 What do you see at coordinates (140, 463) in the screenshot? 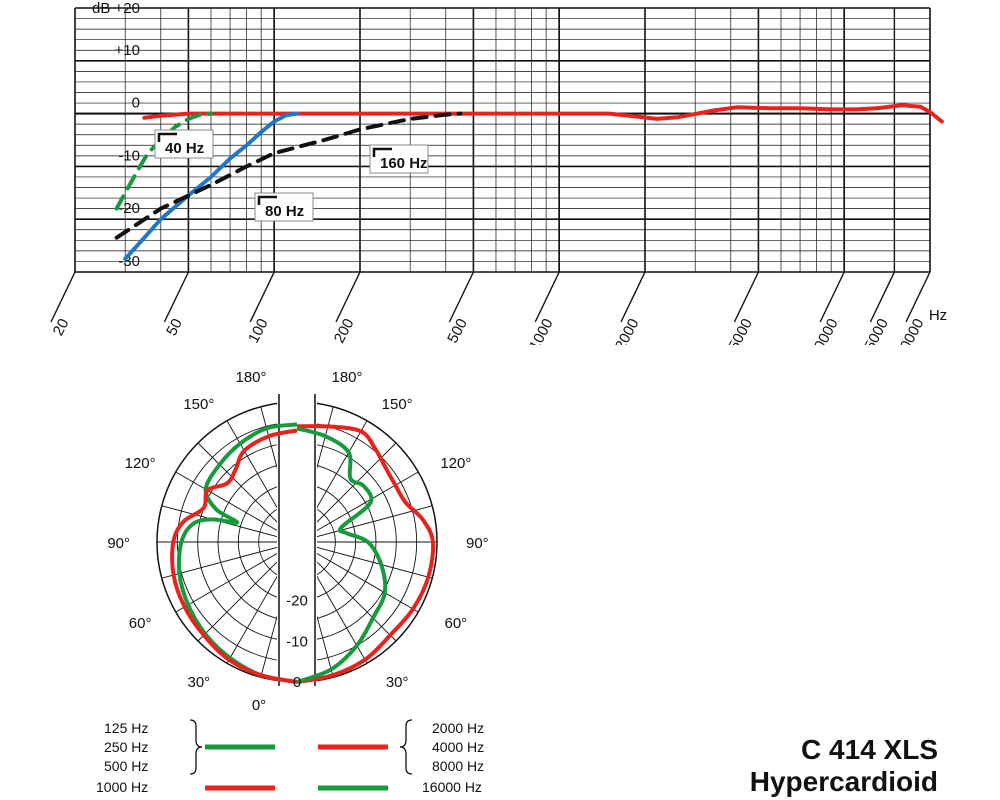
I see `polar-angle-label-left: 120°` at bounding box center [140, 463].